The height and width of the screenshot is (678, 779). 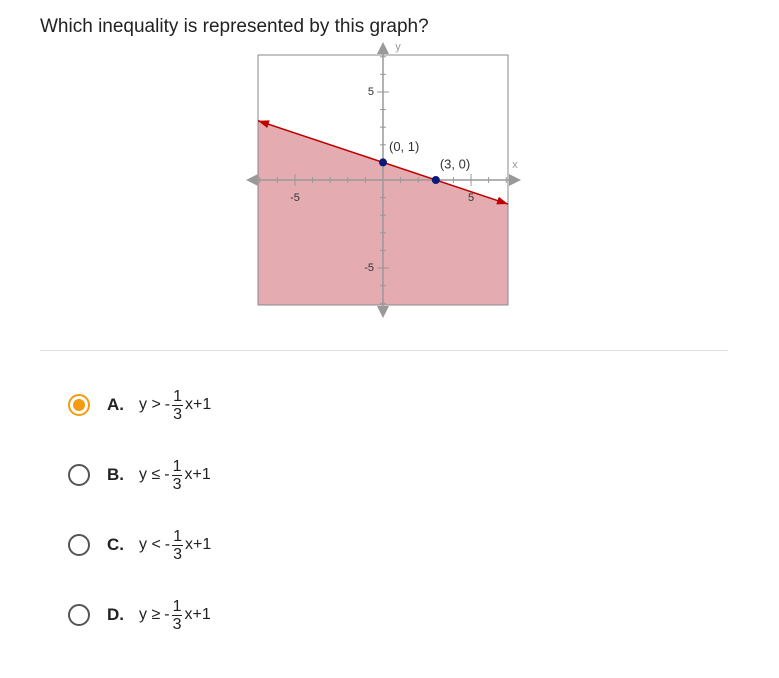 What do you see at coordinates (515, 180) in the screenshot?
I see `x-arrow-right` at bounding box center [515, 180].